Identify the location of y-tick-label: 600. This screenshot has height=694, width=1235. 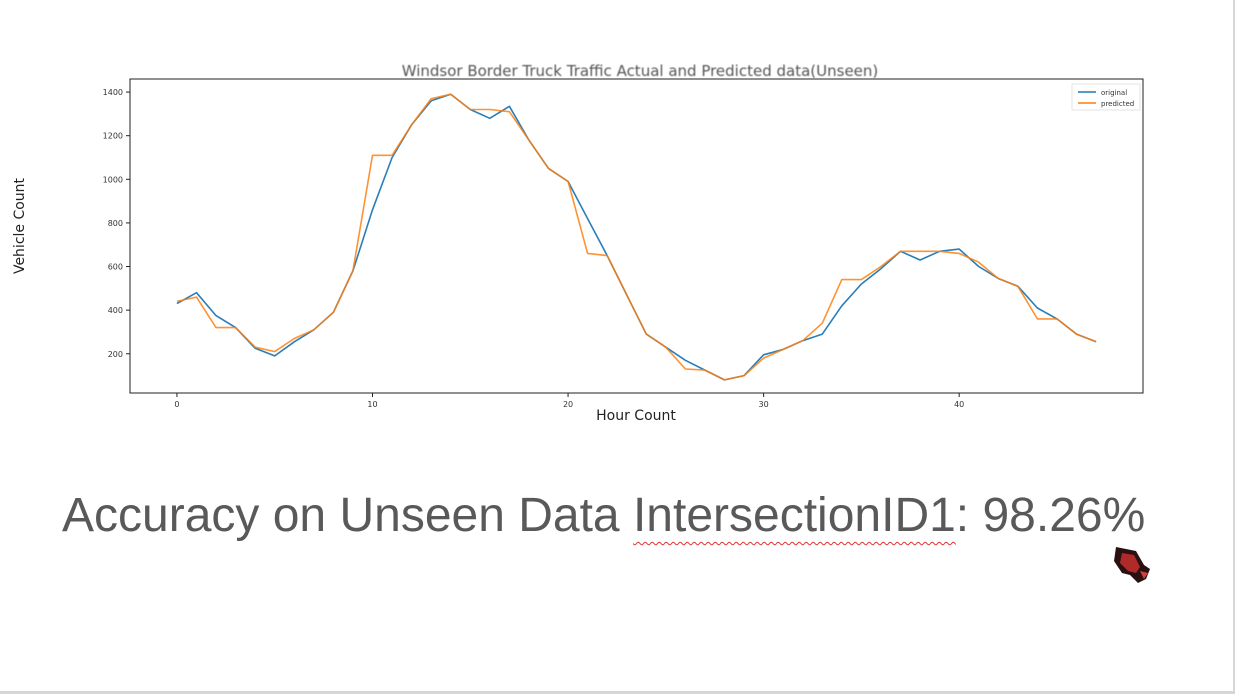
(115, 267).